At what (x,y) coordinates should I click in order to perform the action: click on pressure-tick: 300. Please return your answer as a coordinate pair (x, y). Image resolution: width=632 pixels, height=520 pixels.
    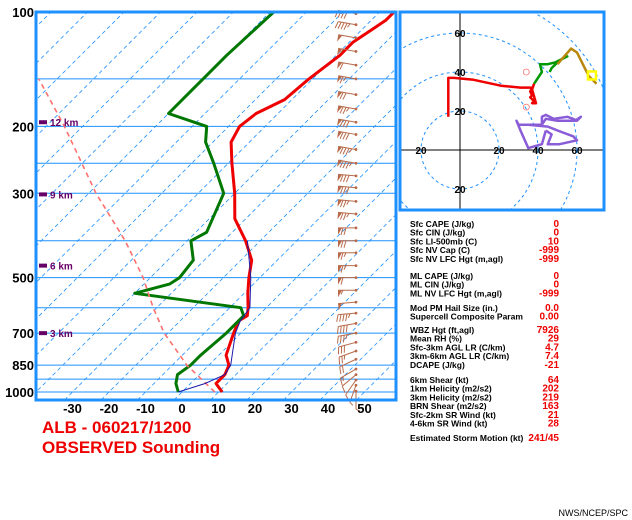
    Looking at the image, I should click on (23, 193).